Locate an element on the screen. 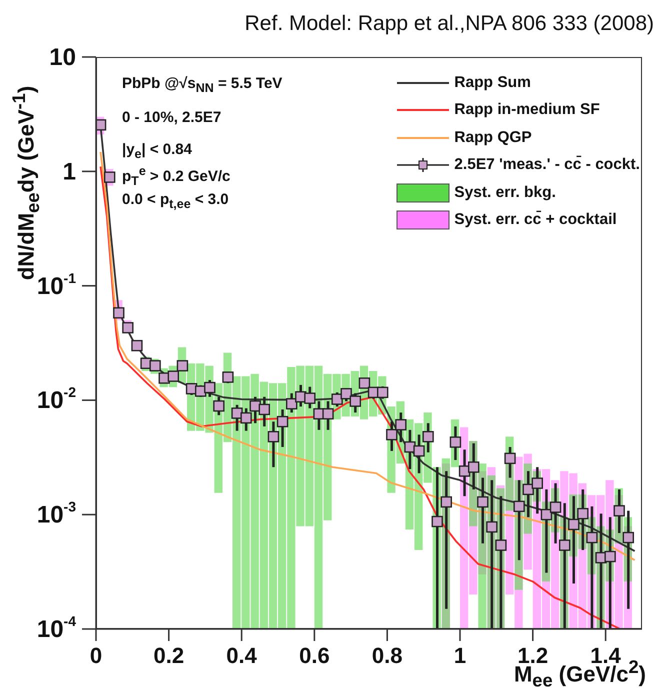  legend-label: Rapp in-medium SF is located at coordinates (527, 110).